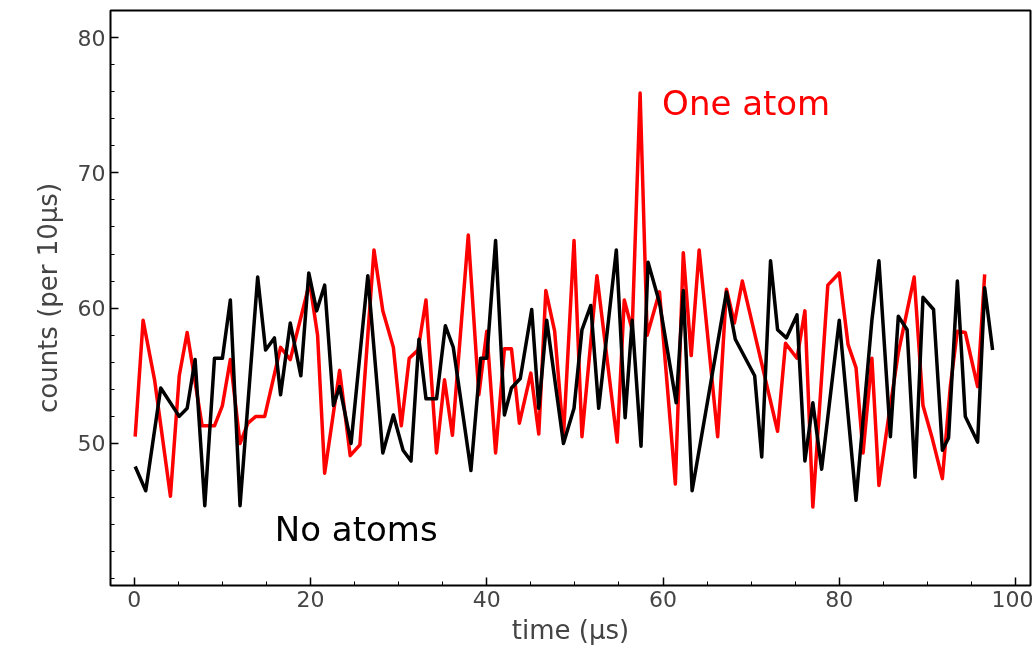 The height and width of the screenshot is (665, 1033). What do you see at coordinates (486, 599) in the screenshot?
I see `x-tick-label: 40` at bounding box center [486, 599].